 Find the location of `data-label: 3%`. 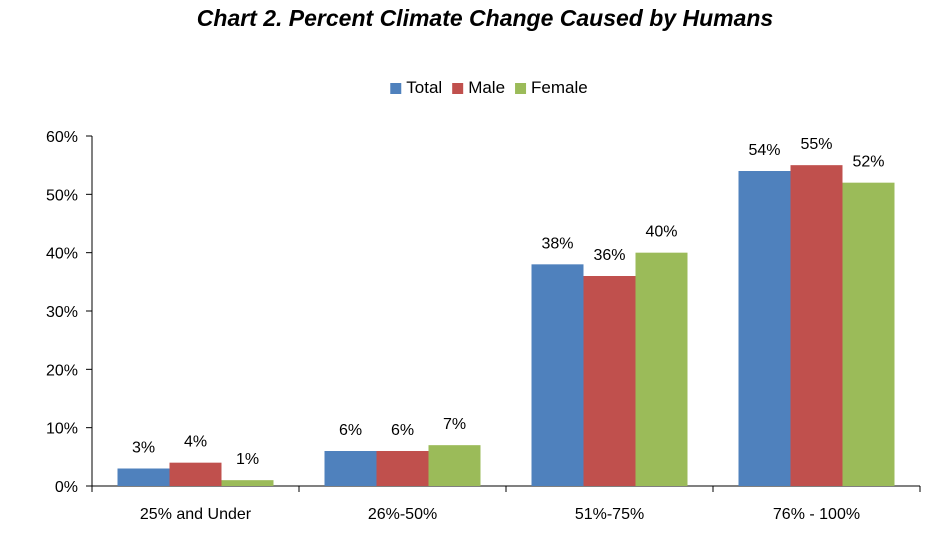

data-label: 3% is located at coordinates (143, 448).